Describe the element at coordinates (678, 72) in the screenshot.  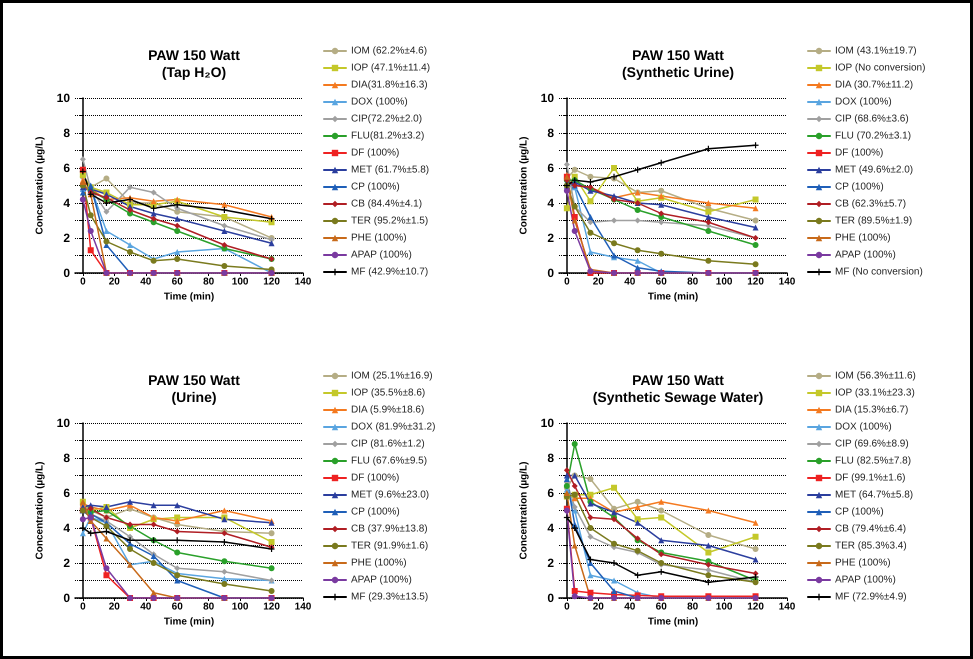
I see `chart-subtitle: (Synthetic Urine)` at that location.